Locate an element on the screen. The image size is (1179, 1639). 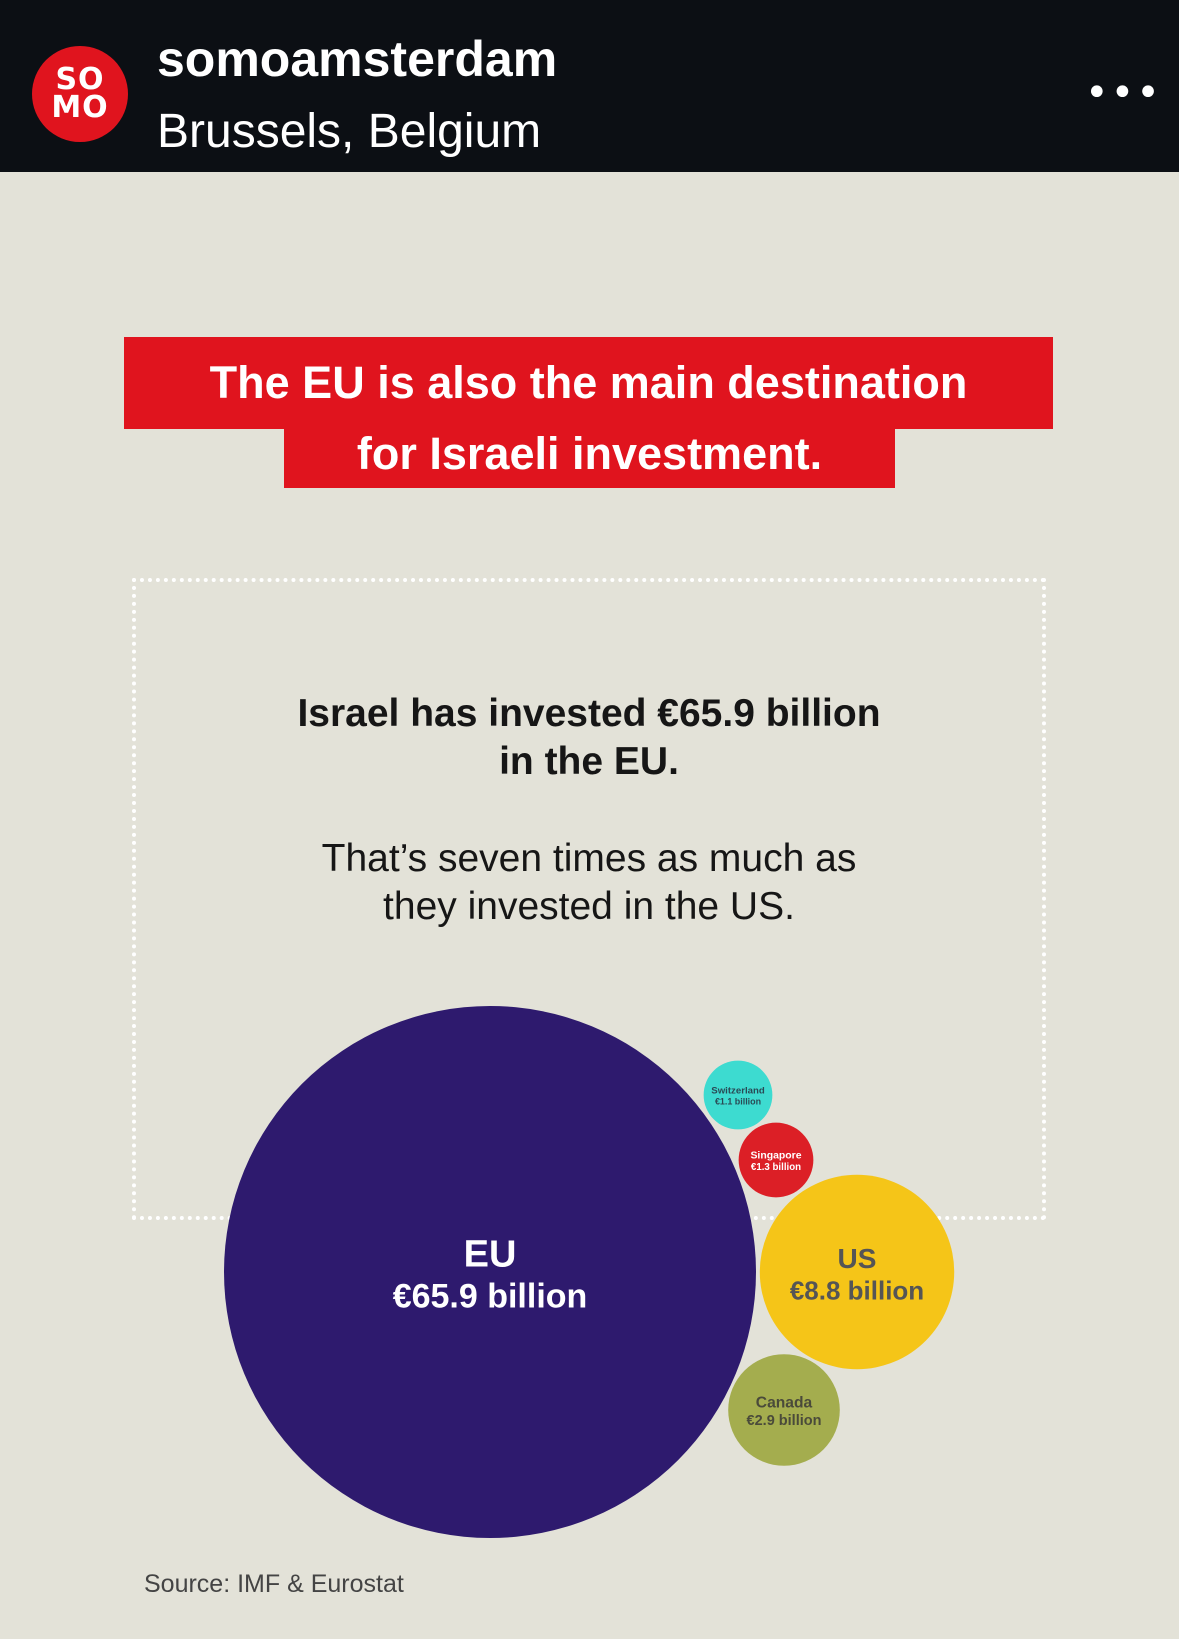
post-header: SO MO somoamsterdam Brussels, Belgium ••• is located at coordinates (589, 86).